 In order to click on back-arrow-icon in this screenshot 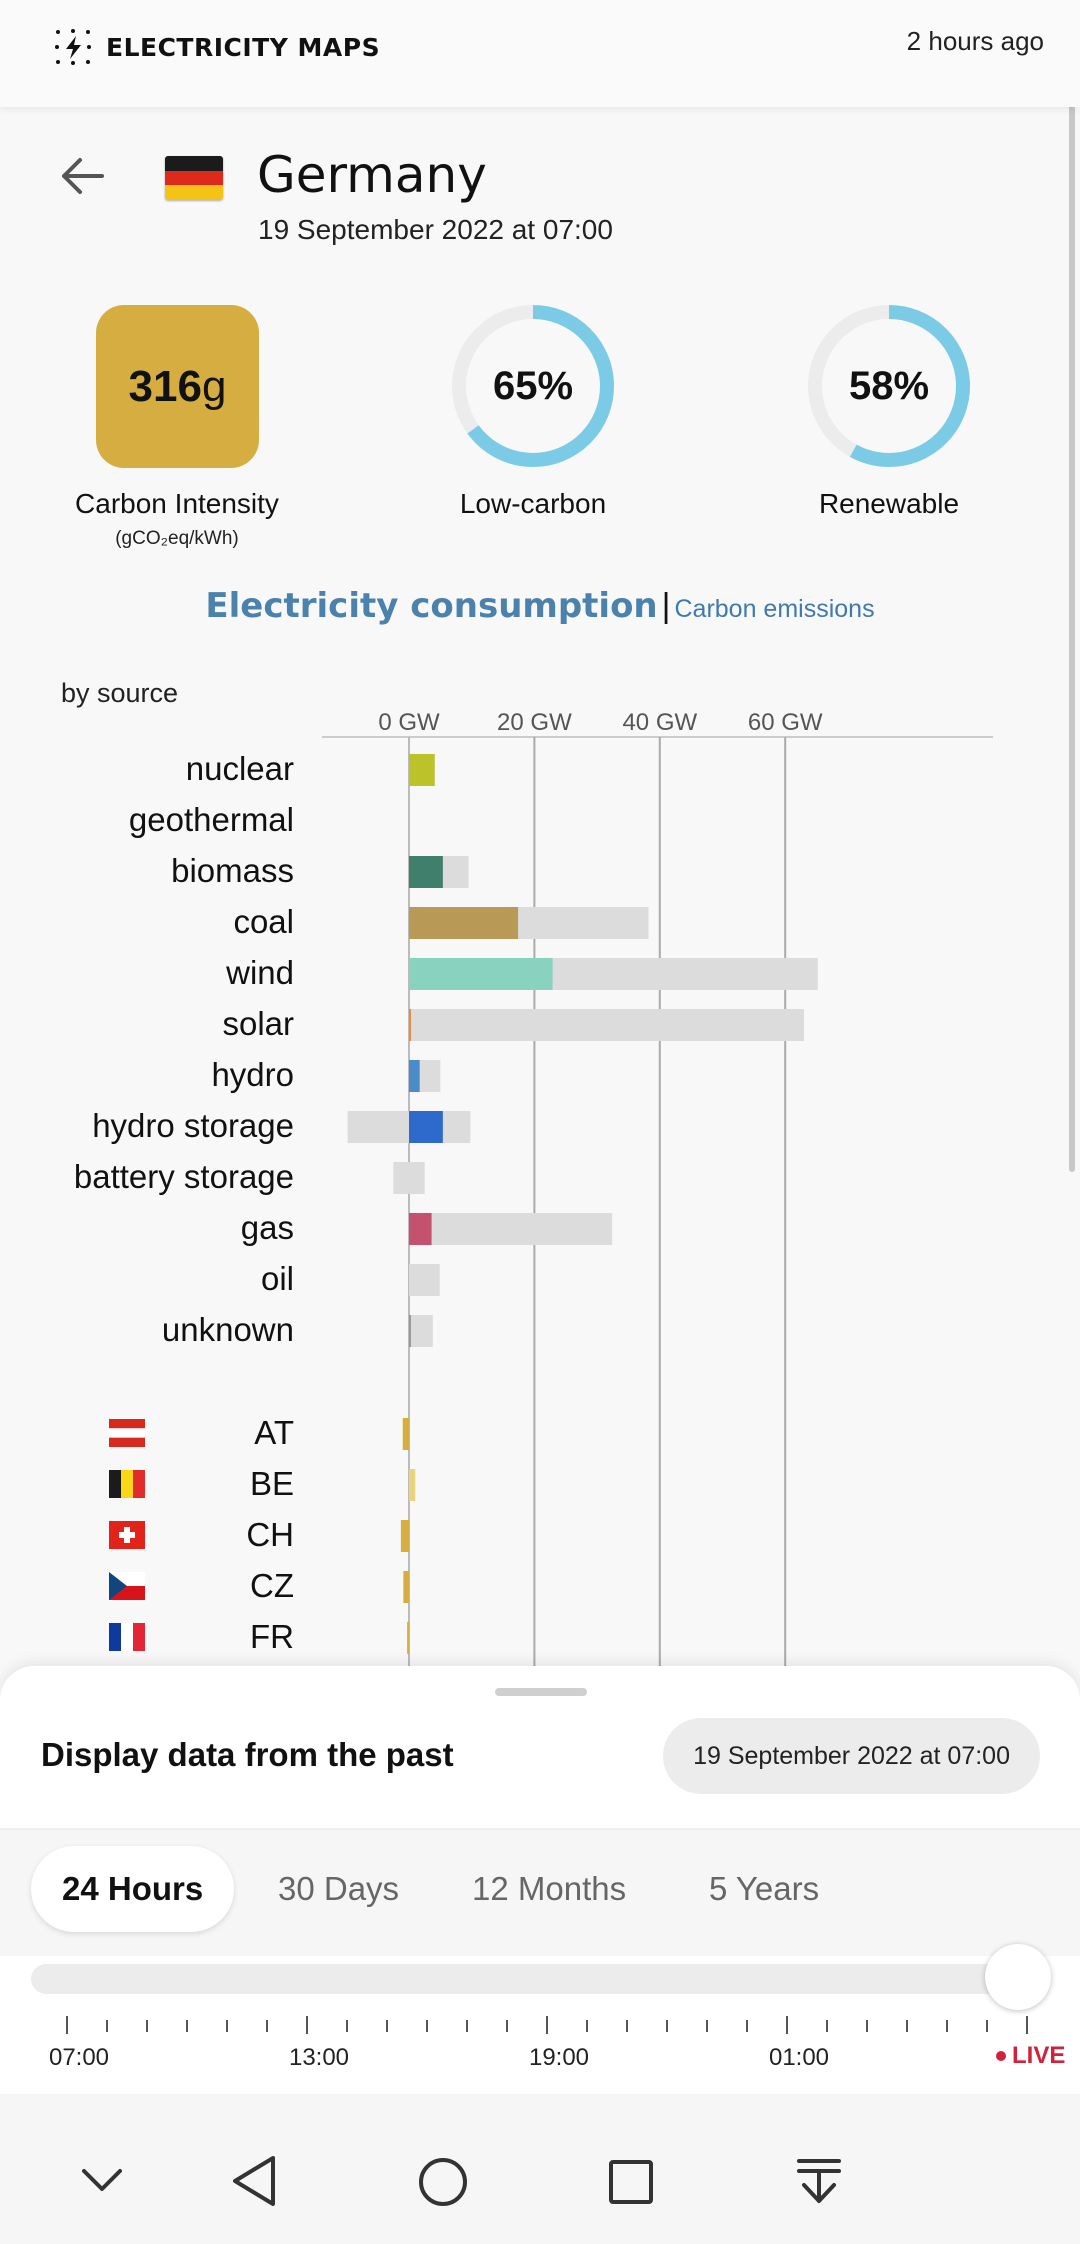, I will do `click(82, 176)`.